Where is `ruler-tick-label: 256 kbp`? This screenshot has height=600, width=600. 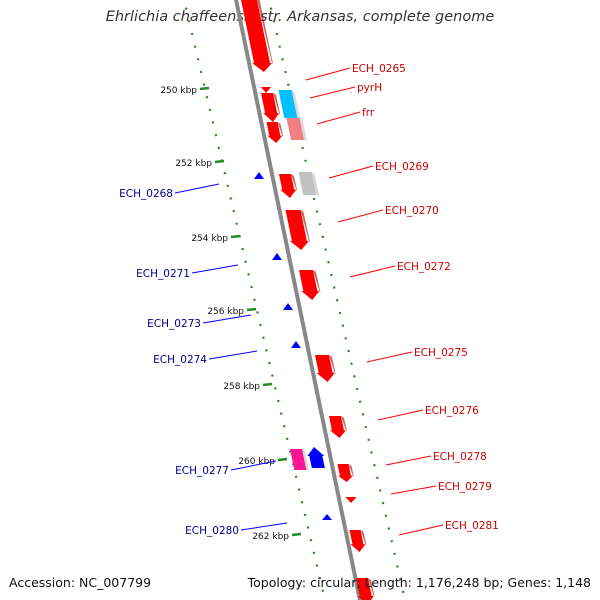
ruler-tick-label: 256 kbp is located at coordinates (225, 312).